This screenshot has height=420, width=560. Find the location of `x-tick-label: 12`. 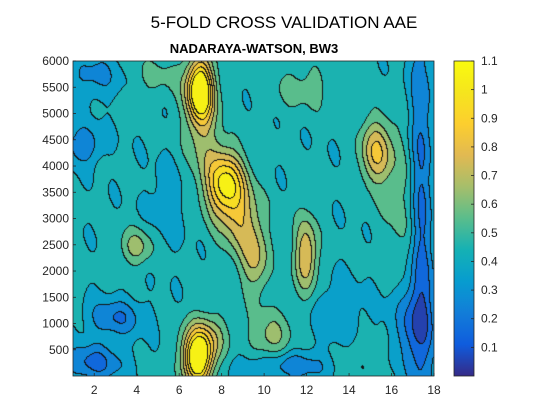

x-tick-label: 12 is located at coordinates (307, 390).